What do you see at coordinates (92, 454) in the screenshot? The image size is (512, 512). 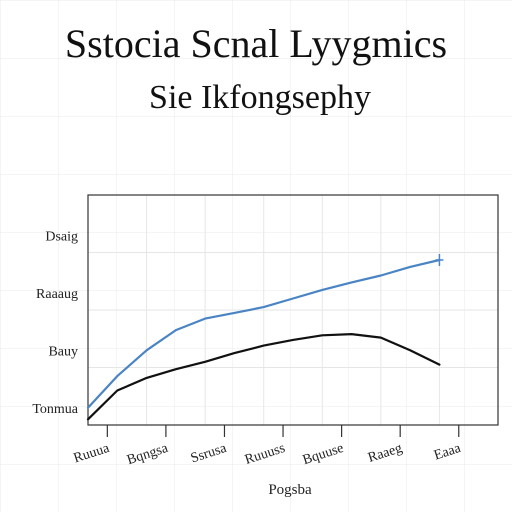 I see `x-tick-label: Ruuua` at bounding box center [92, 454].